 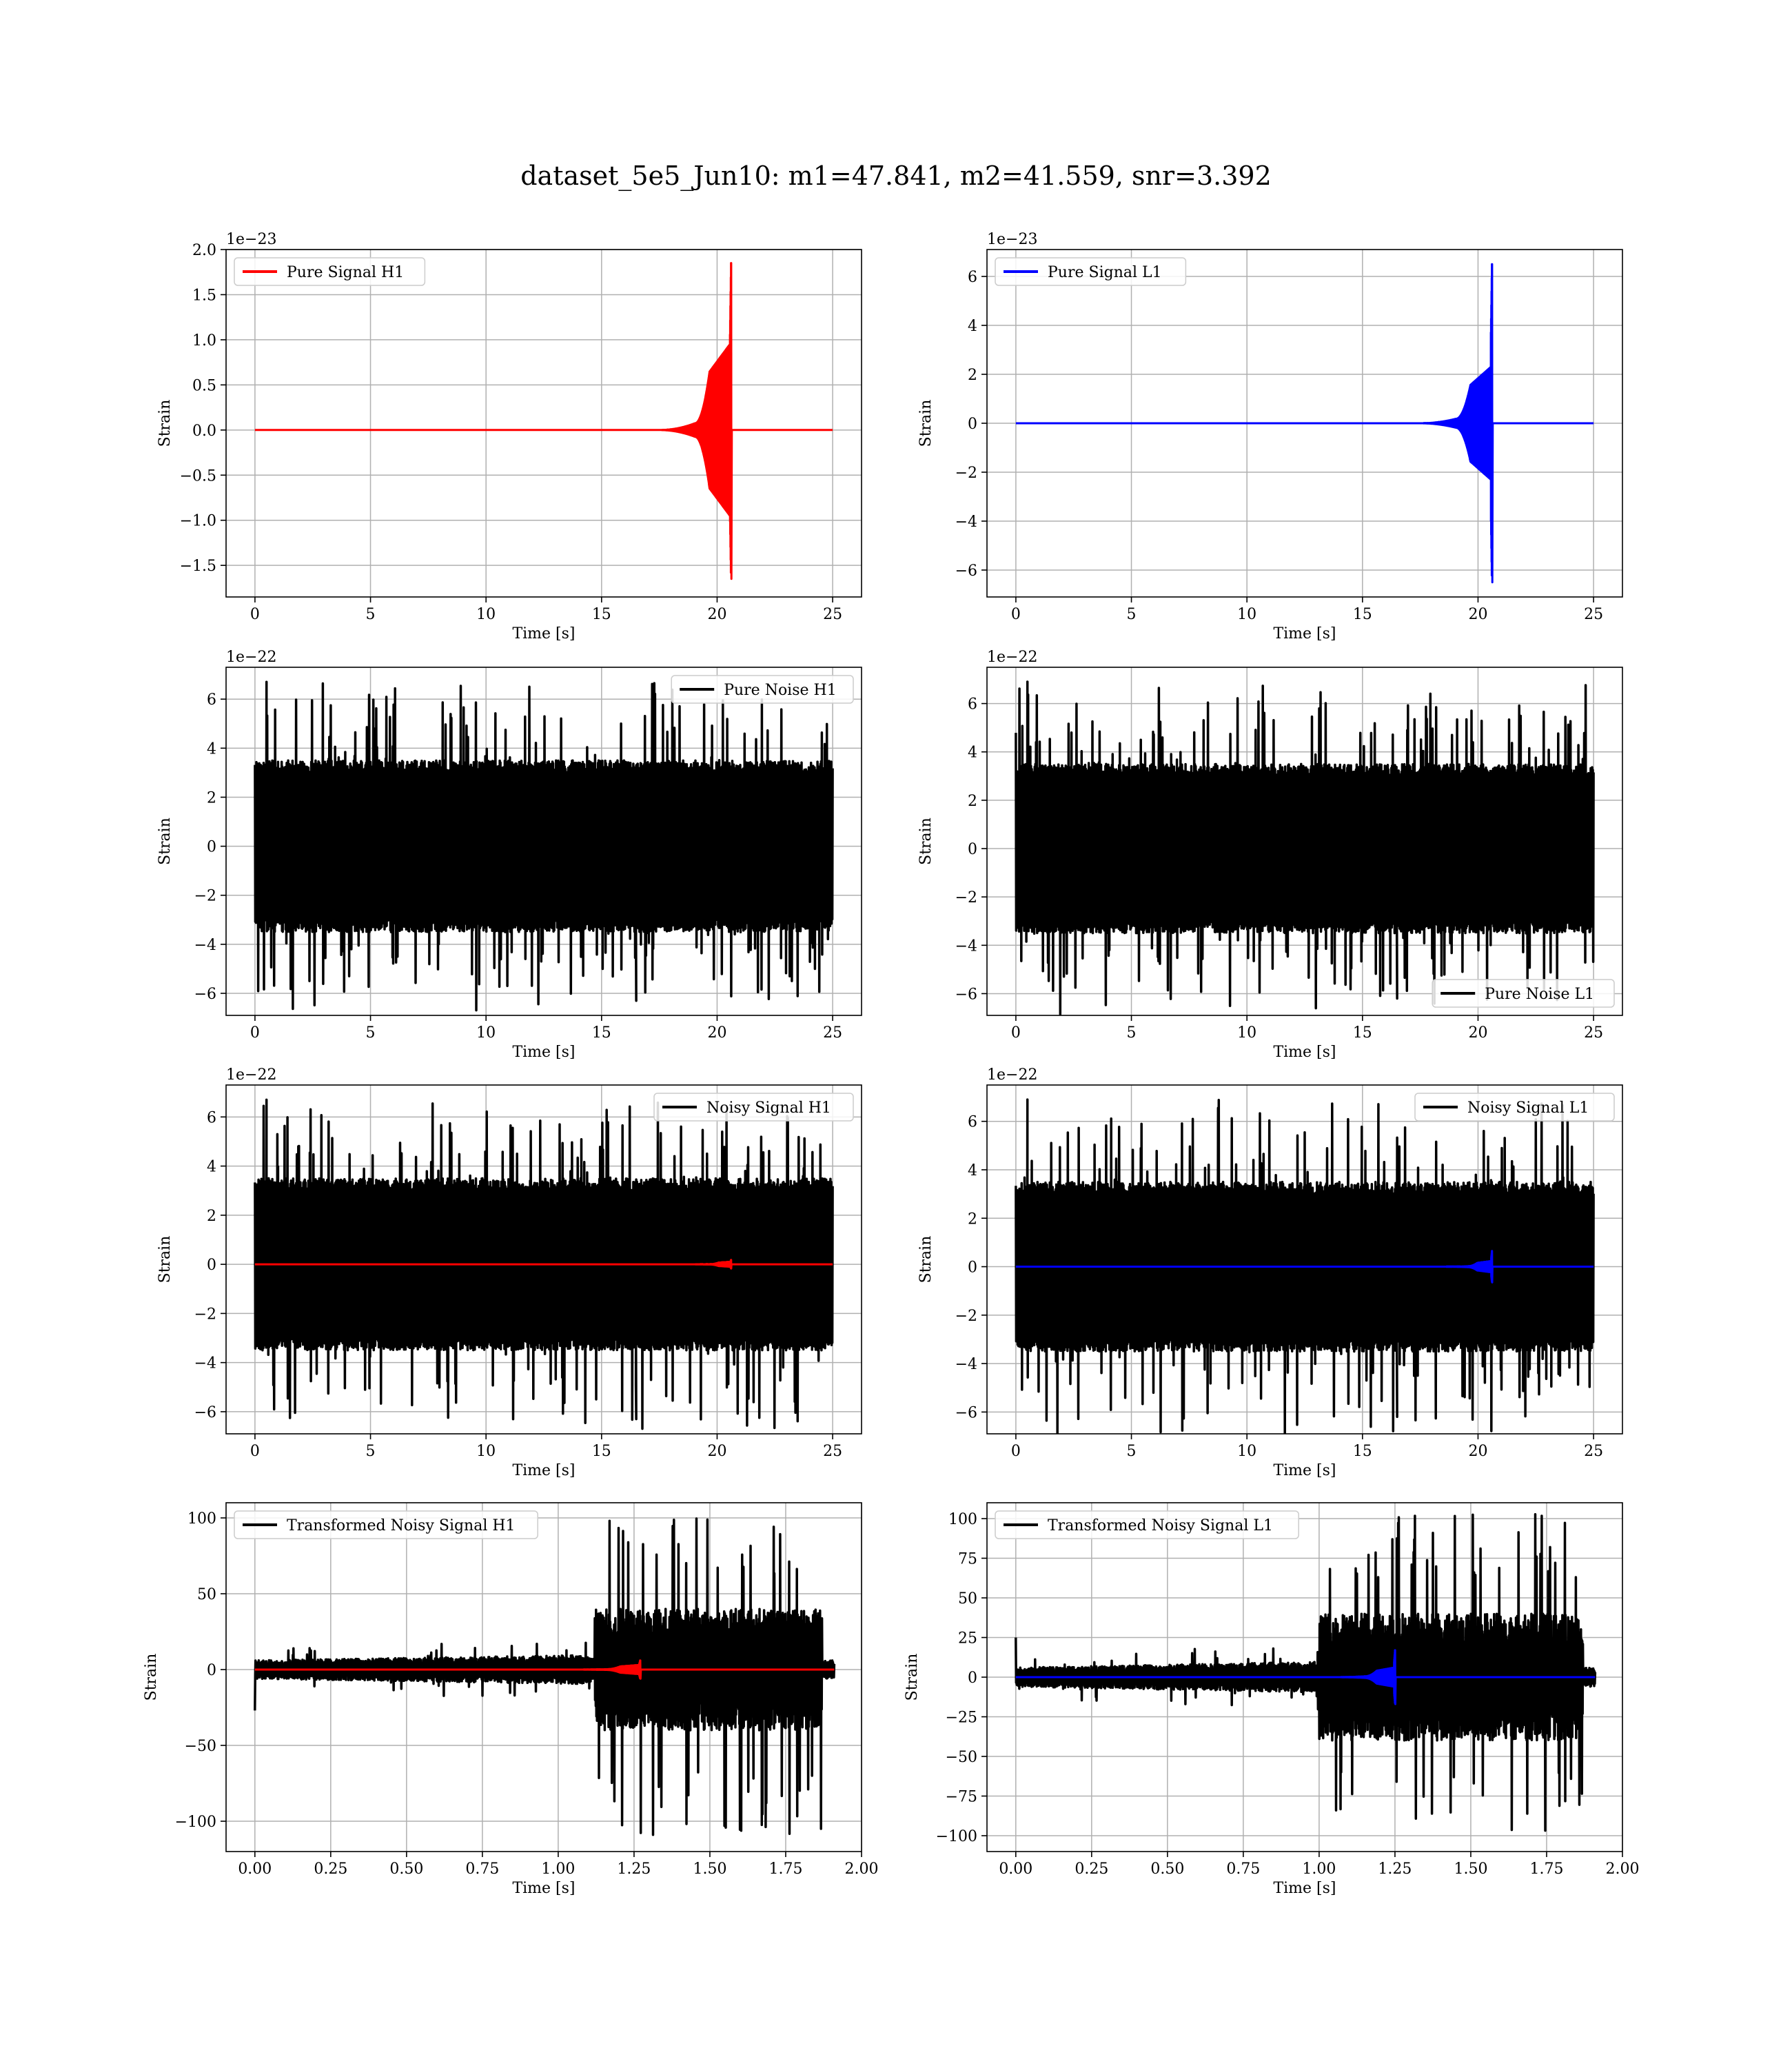 What do you see at coordinates (1091, 1869) in the screenshot?
I see `x-tick-label: 0.25` at bounding box center [1091, 1869].